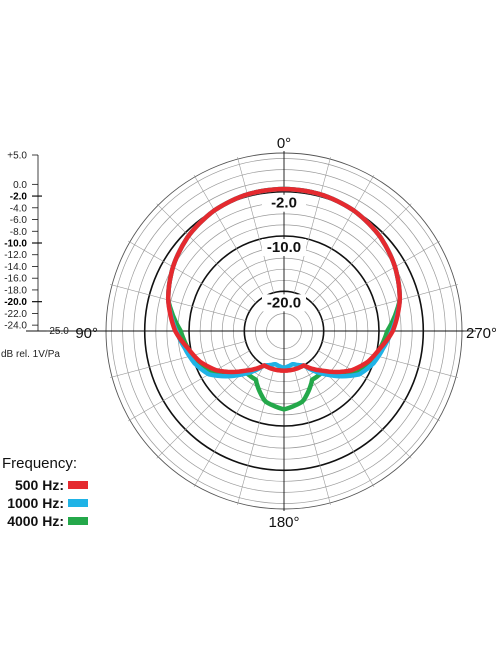 This screenshot has width=496, height=664. Describe the element at coordinates (35, 521) in the screenshot. I see `legend-label: 4000 Hz:` at that location.